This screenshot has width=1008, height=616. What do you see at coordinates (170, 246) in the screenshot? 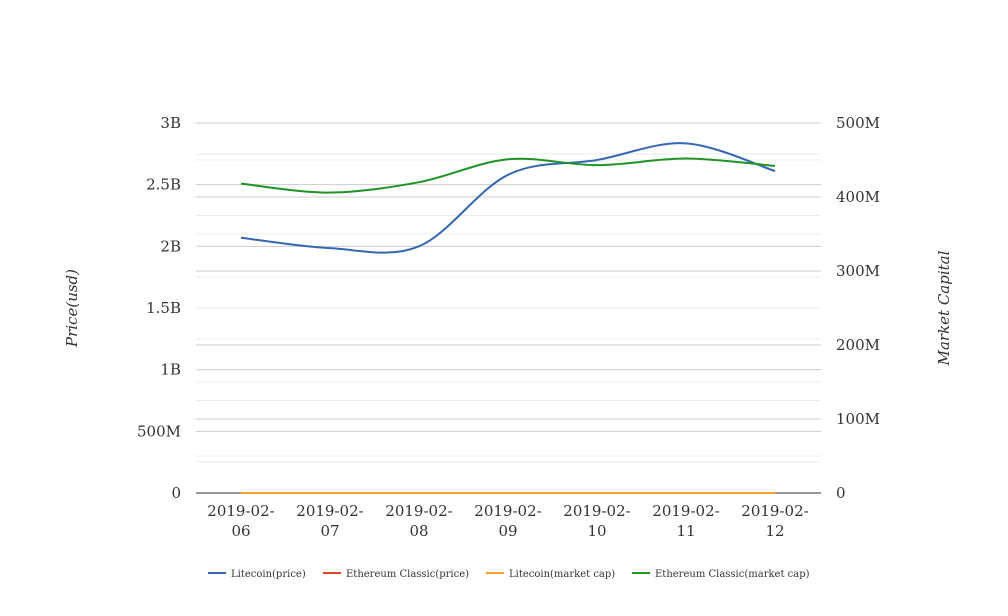
I see `y-left-tick-label: 2B` at bounding box center [170, 246].